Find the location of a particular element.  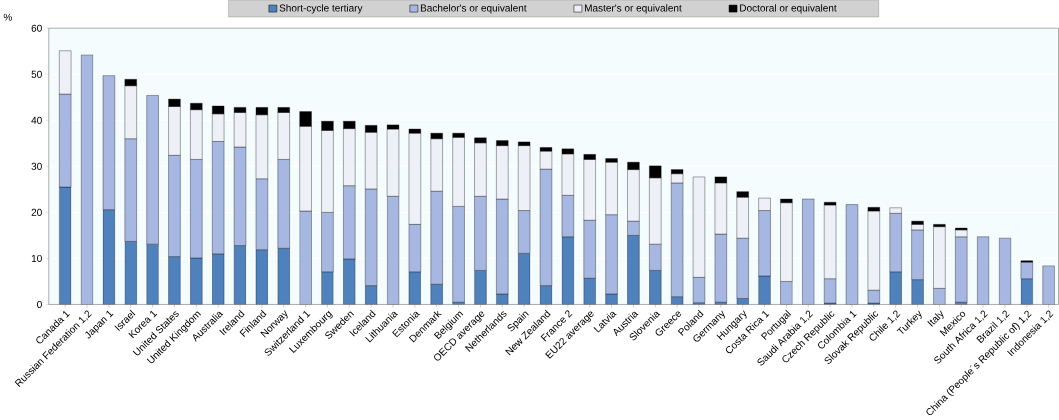

y-tick-label: 50 is located at coordinates (36, 74).